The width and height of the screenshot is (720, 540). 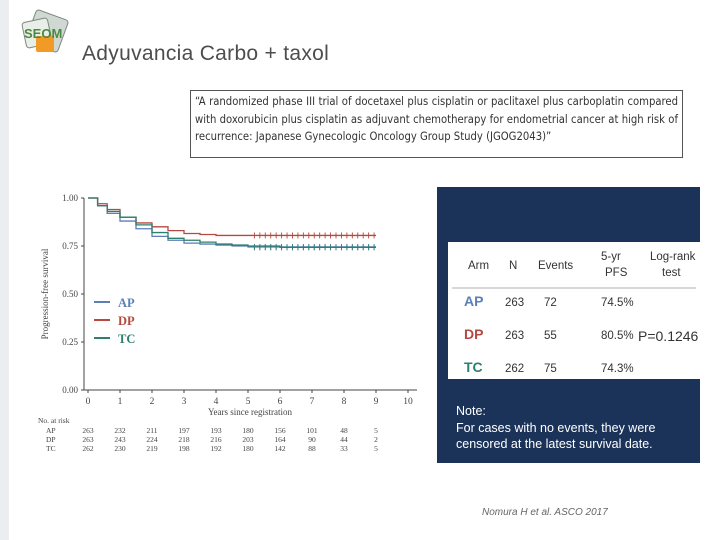 I want to click on risk-cell: 142, so click(x=280, y=448).